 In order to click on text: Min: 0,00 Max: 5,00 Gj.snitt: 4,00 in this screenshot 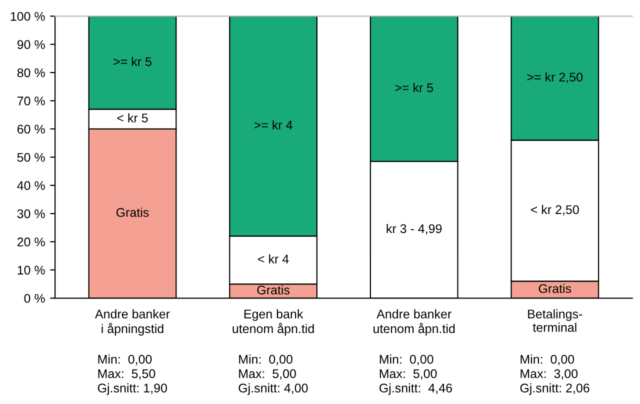, I will do `click(273, 374)`.